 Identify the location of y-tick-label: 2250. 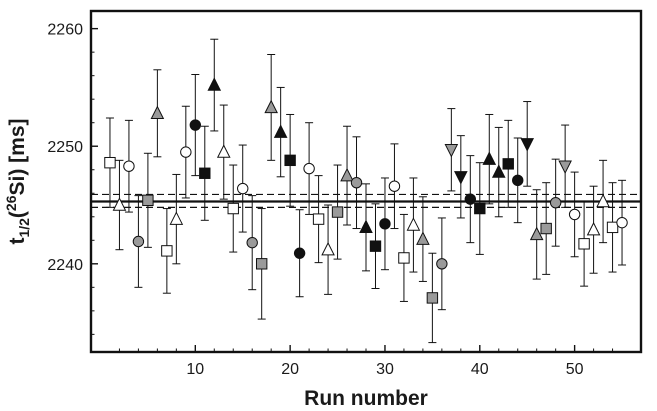
(65, 147).